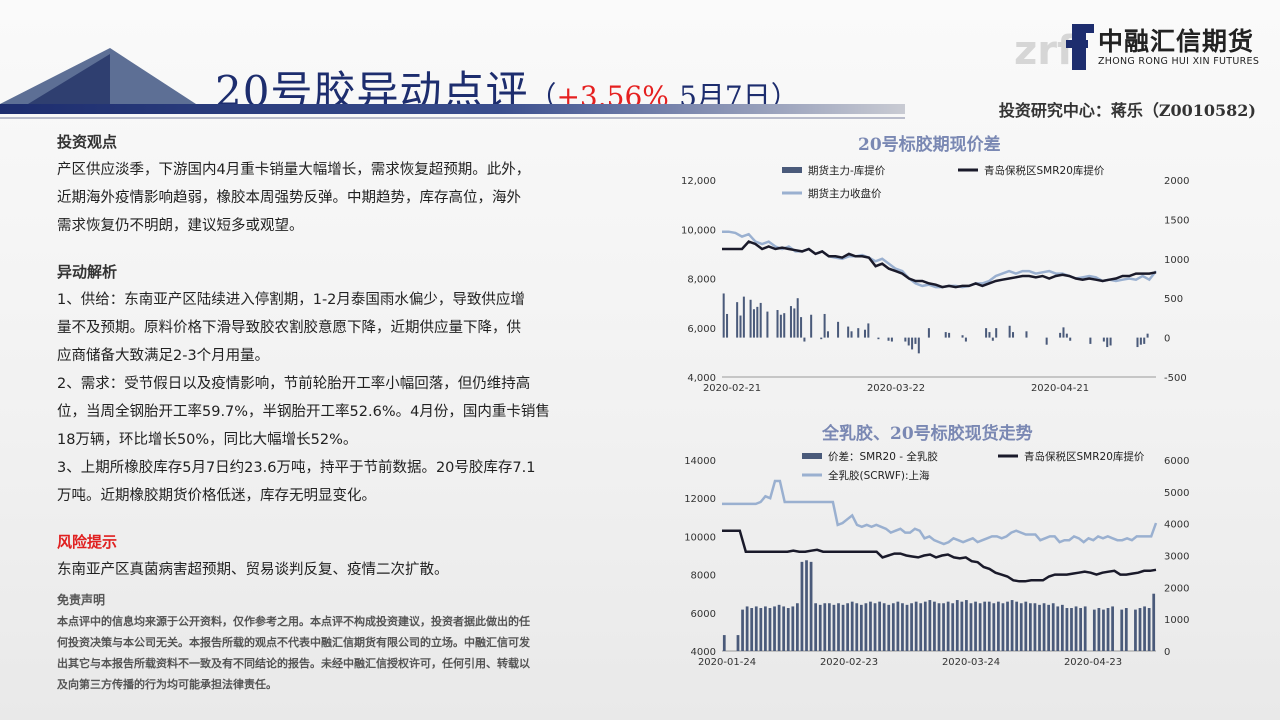  I want to click on left-axis-tick-label: 8000, so click(703, 576).